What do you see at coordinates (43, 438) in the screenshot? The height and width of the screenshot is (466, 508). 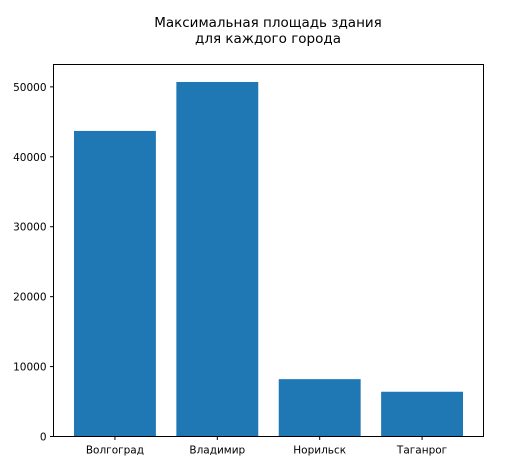 I see `y-tick-label: 0` at bounding box center [43, 438].